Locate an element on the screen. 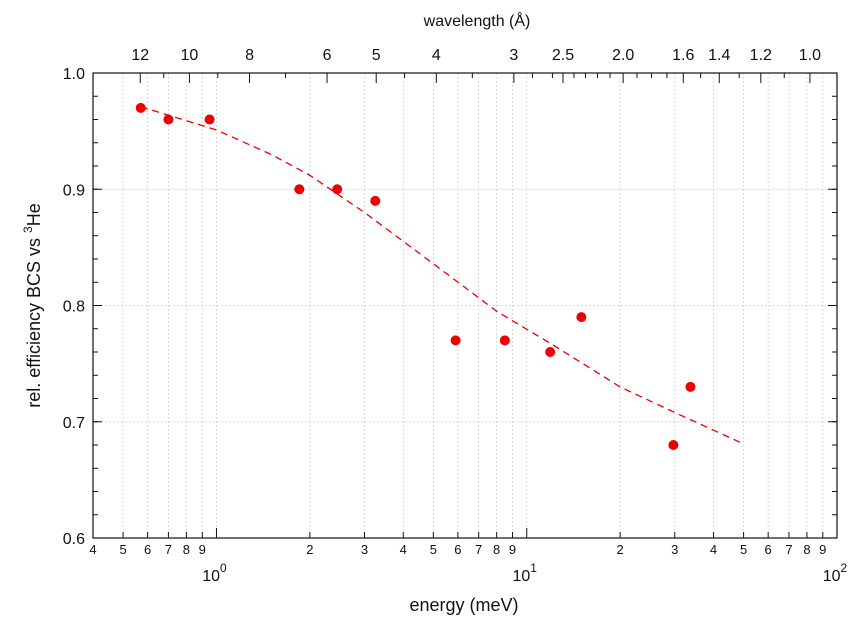 The height and width of the screenshot is (621, 857). y-tick-label: 0.9 is located at coordinates (74, 190).